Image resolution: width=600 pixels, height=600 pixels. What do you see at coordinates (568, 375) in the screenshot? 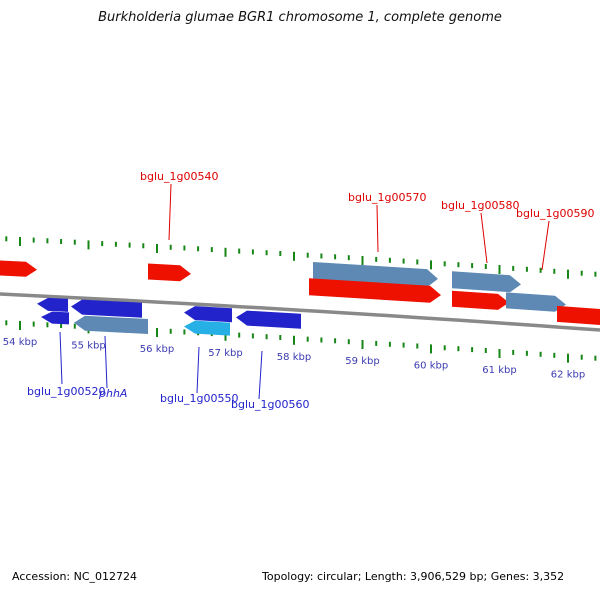
I see `scale-label: 62 kbp` at bounding box center [568, 375].